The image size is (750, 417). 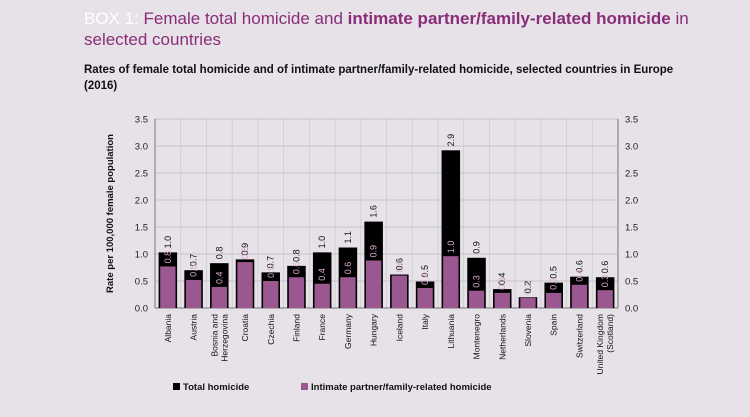 What do you see at coordinates (141, 309) in the screenshot?
I see `y-tick-label-left: 0.0` at bounding box center [141, 309].